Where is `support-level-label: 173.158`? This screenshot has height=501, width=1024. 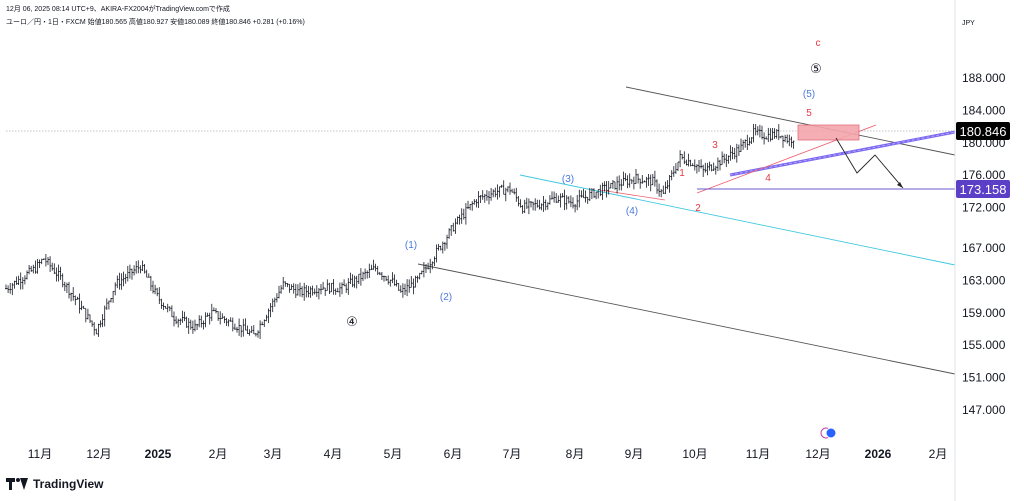 support-level-label: 173.158 is located at coordinates (983, 189).